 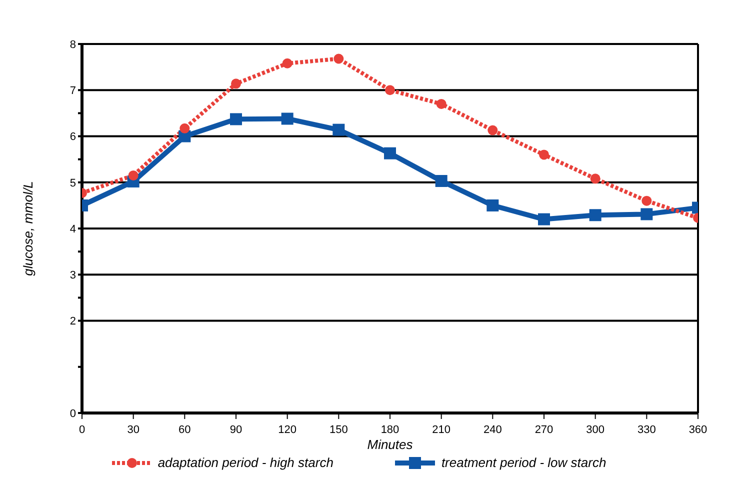 What do you see at coordinates (523, 462) in the screenshot?
I see `legend-label: treatment period - low starch` at bounding box center [523, 462].